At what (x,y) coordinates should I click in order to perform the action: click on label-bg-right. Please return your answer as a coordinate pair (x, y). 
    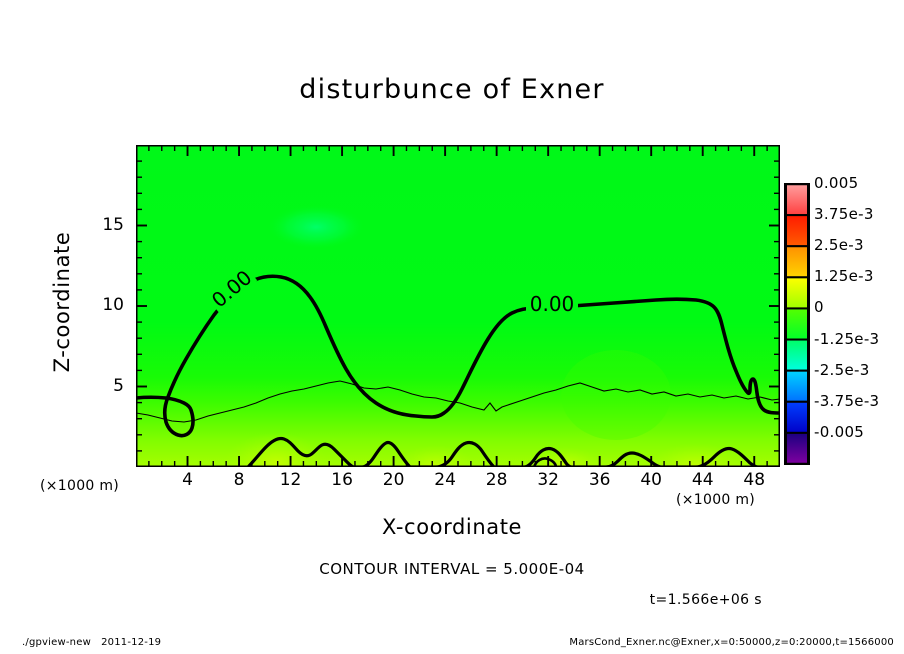
    Looking at the image, I should click on (552, 304).